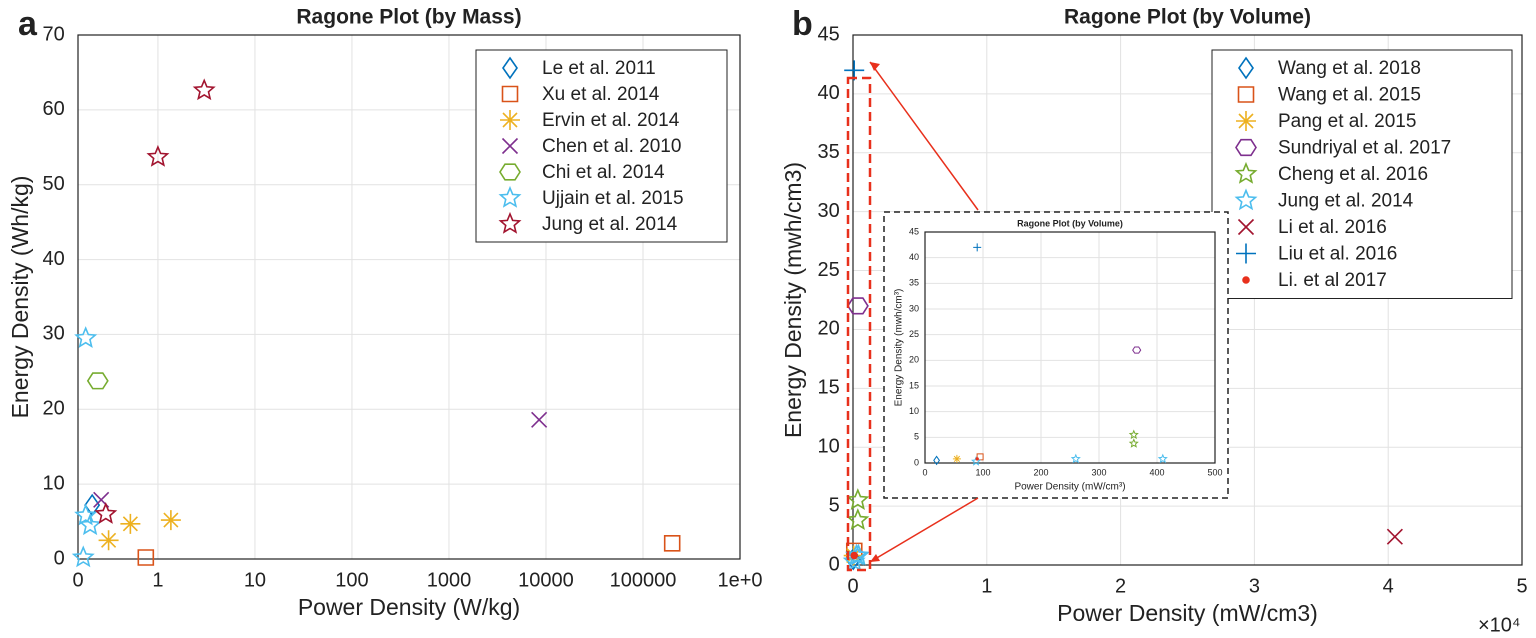 The width and height of the screenshot is (1536, 638). What do you see at coordinates (54, 34) in the screenshot?
I see `y-tick-label: 70` at bounding box center [54, 34].